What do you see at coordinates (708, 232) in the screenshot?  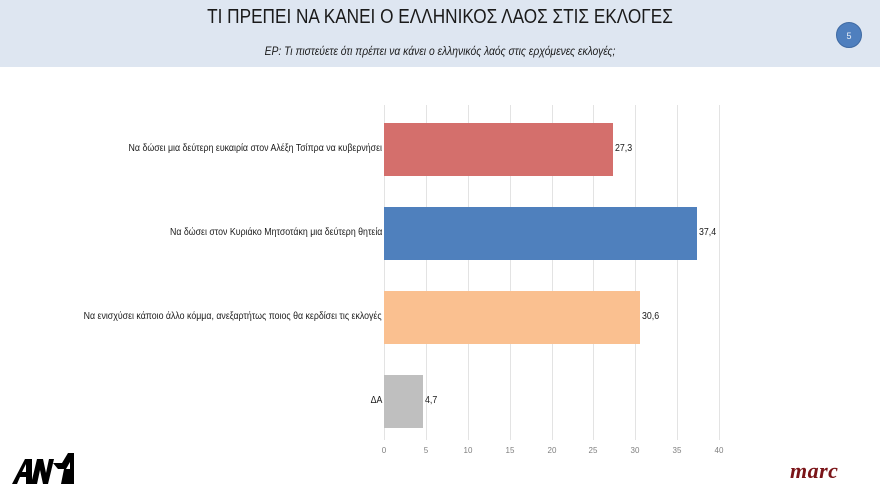 I see `value-label: 37,4` at bounding box center [708, 232].